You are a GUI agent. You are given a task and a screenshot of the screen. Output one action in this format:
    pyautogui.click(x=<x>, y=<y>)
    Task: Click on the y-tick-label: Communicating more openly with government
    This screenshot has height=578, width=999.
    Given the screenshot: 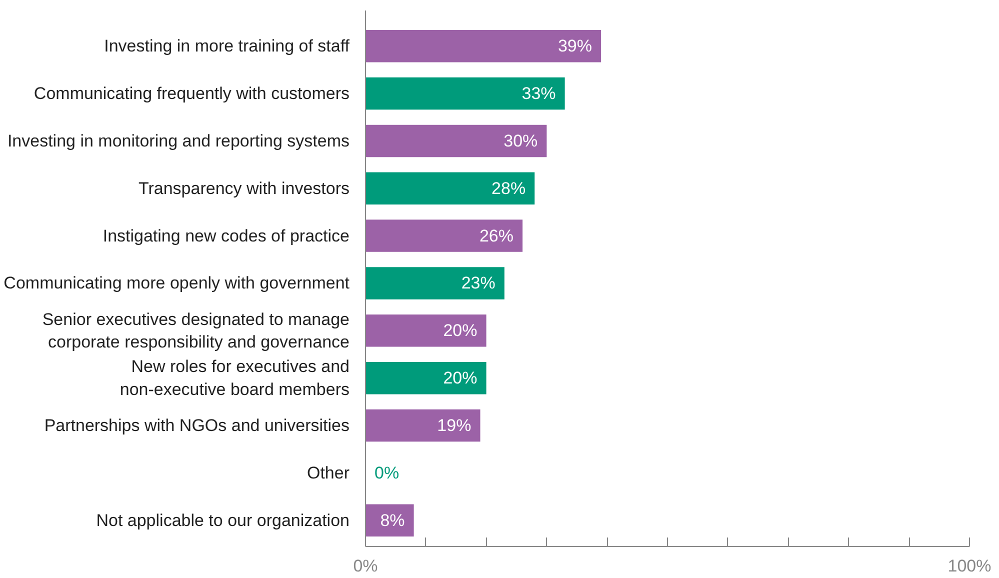 What is the action you would take?
    pyautogui.click(x=177, y=283)
    